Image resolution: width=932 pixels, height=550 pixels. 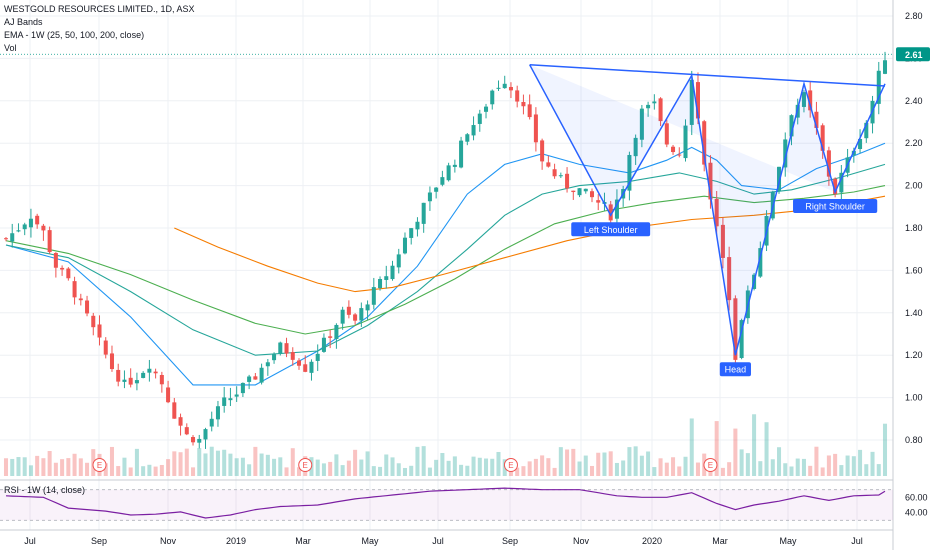 I want to click on annotation-right-shoulder: Right Shoulder, so click(x=835, y=206).